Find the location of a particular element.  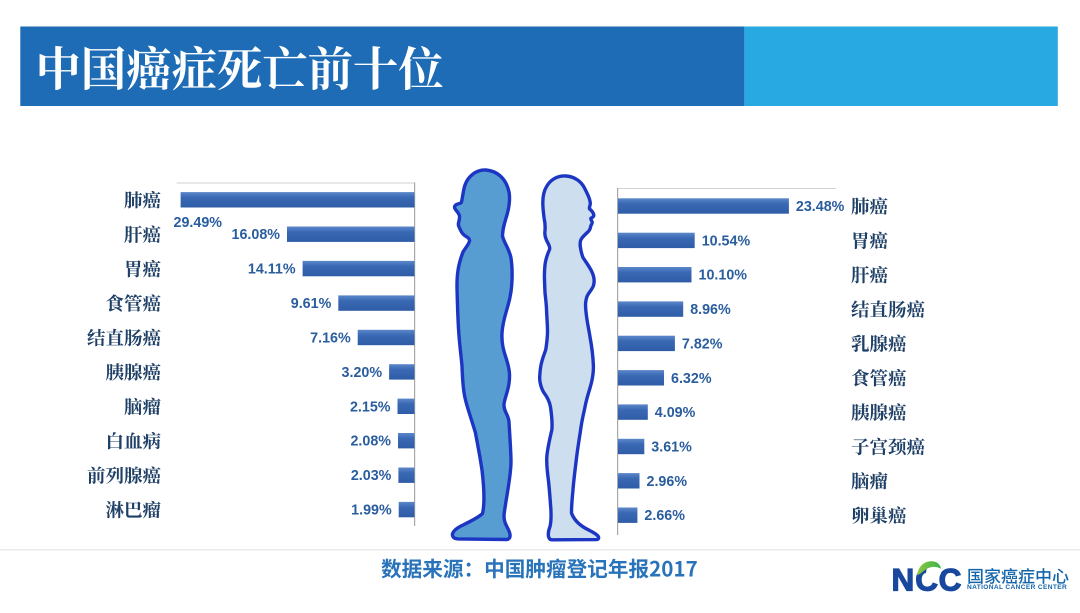

svg-text: 9.61% is located at coordinates (311, 304).